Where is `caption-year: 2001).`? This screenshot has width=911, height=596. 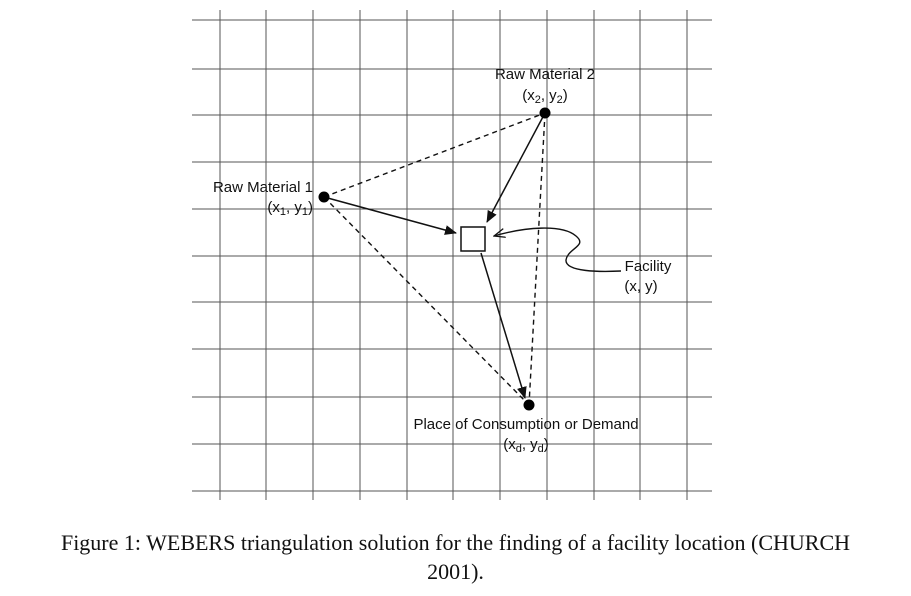
caption-year: 2001). is located at coordinates (455, 571).